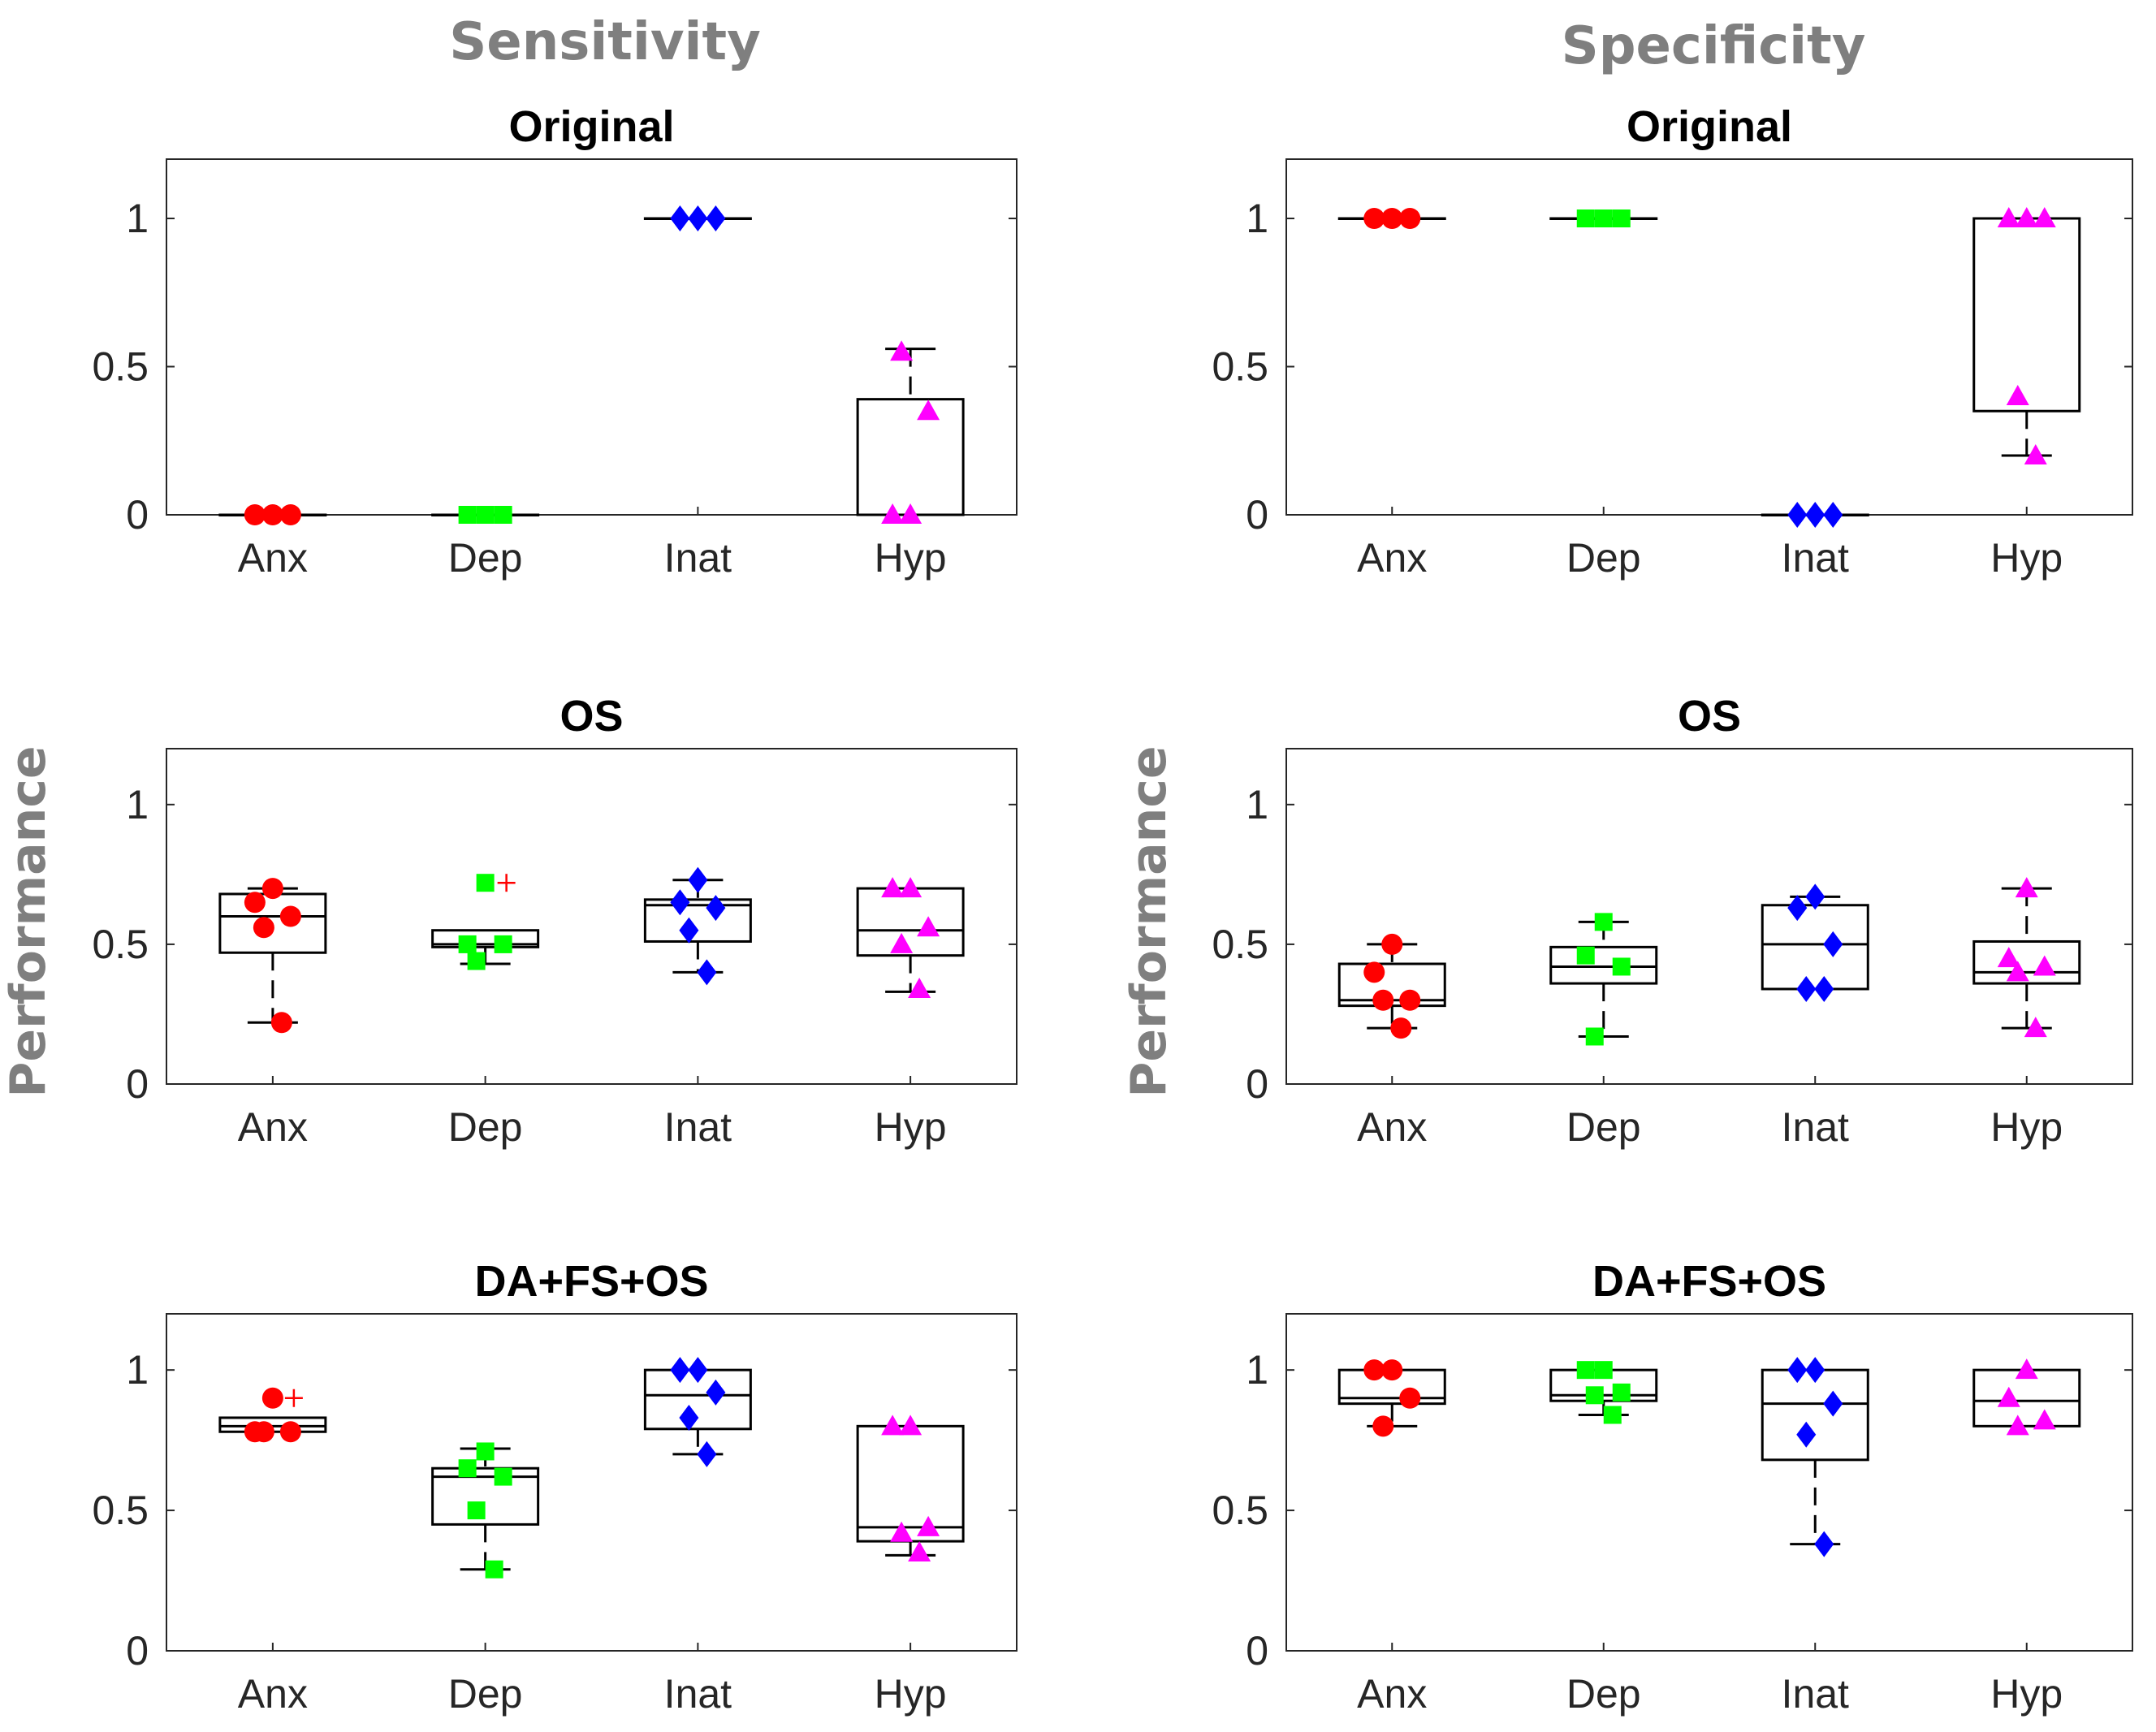  I want to click on y-axis-label: Performance, so click(1149, 921).